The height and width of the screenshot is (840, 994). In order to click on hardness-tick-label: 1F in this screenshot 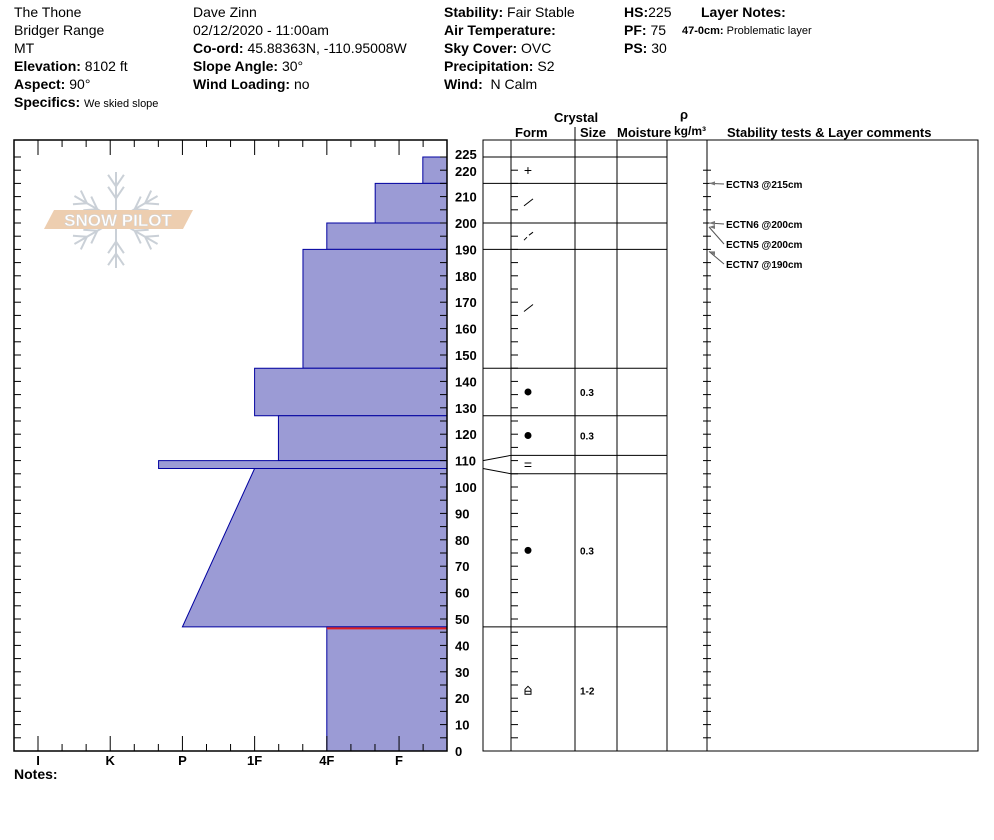, I will do `click(254, 760)`.